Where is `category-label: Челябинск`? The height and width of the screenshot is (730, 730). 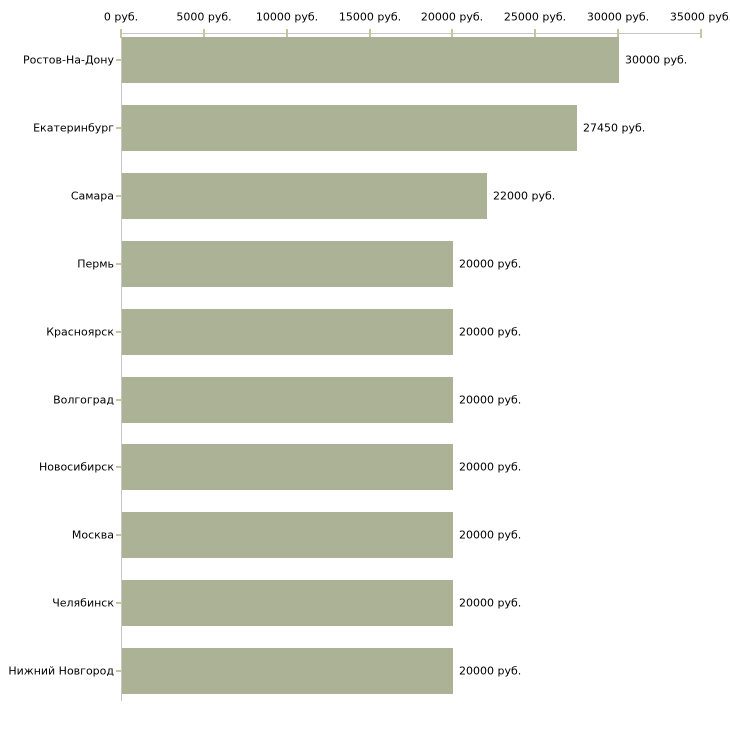
category-label: Челябинск is located at coordinates (83, 603).